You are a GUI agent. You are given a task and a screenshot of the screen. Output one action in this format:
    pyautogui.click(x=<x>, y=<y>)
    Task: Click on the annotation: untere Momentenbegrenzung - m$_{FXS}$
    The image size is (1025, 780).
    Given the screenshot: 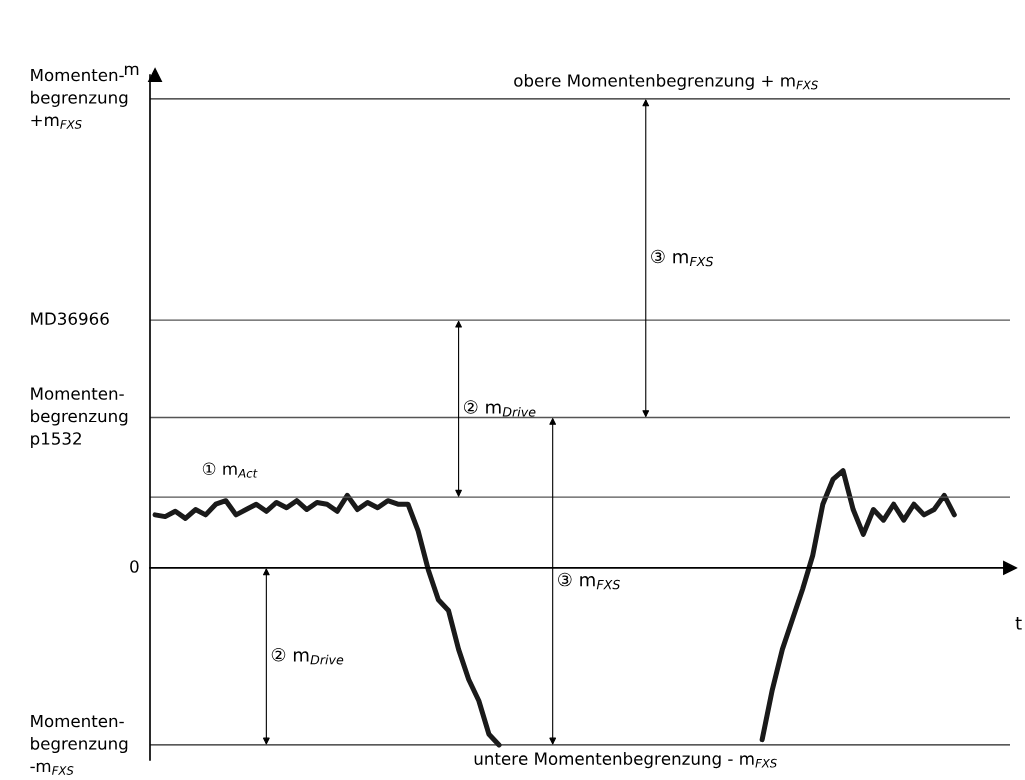 What is the action you would take?
    pyautogui.click(x=625, y=760)
    